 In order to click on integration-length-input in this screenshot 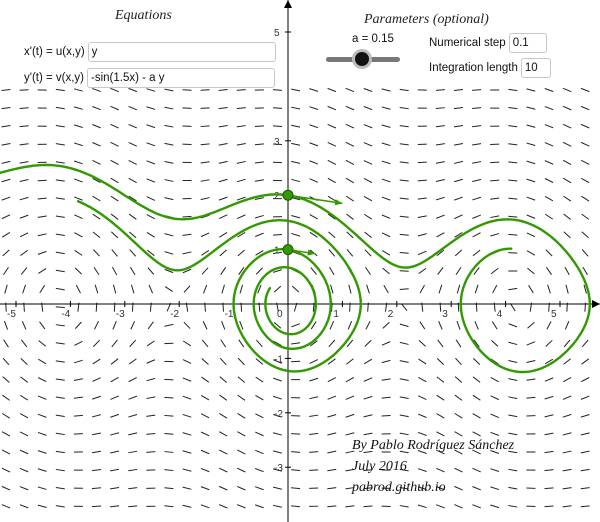, I will do `click(535, 68)`.